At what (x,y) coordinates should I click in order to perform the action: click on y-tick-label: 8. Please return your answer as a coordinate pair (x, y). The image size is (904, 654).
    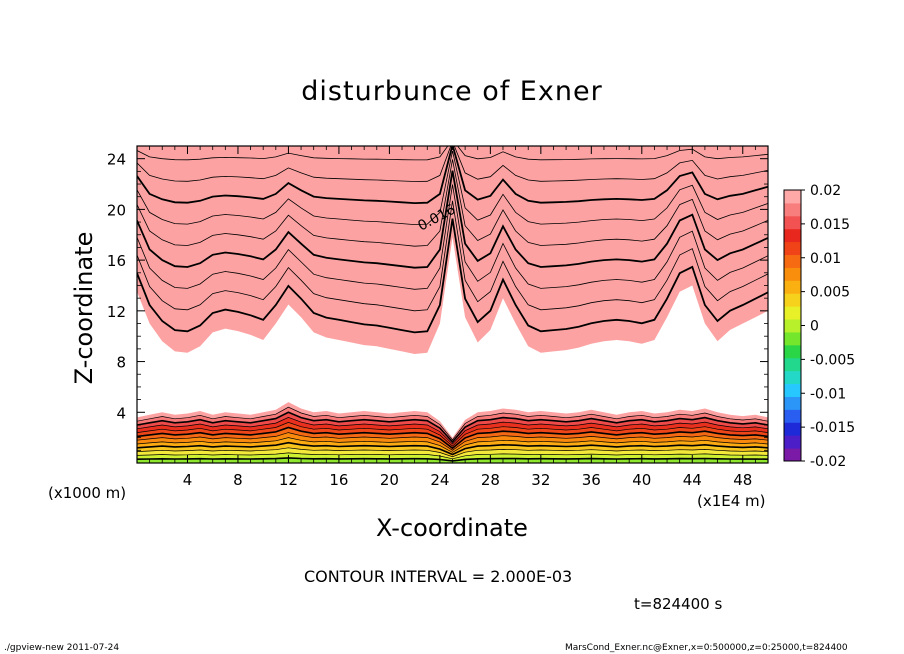
    Looking at the image, I should click on (121, 363).